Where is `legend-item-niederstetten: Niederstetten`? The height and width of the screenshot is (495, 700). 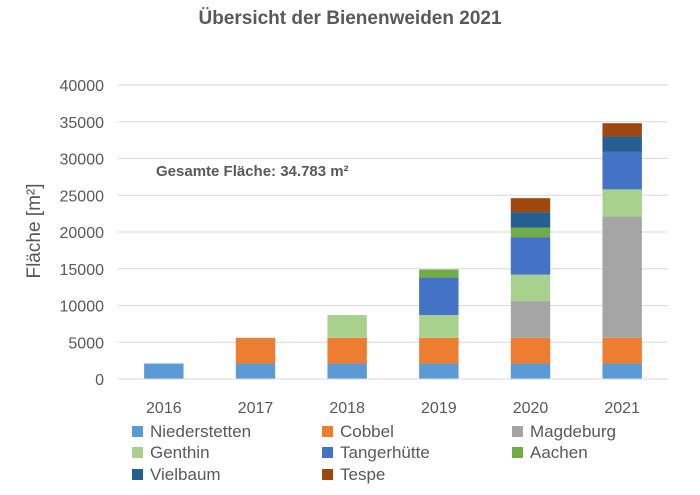
legend-item-niederstetten: Niederstetten is located at coordinates (191, 431).